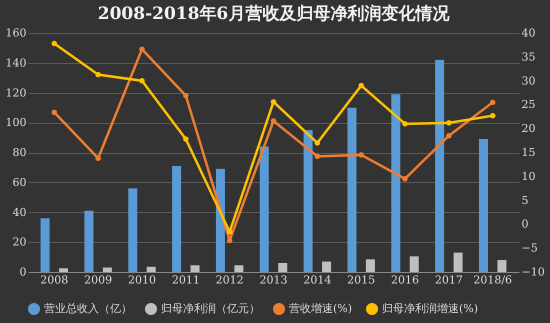  I want to click on y2-tick-label: 35, so click(529, 57).